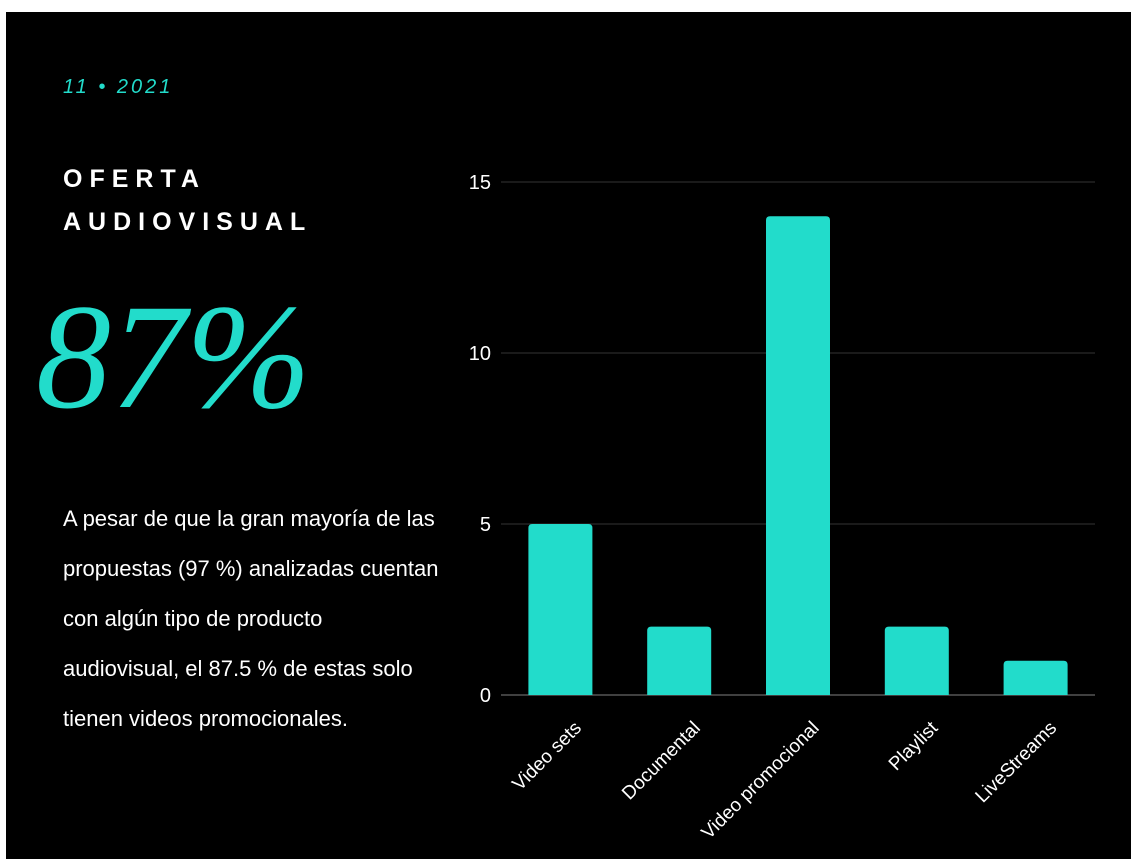 The width and height of the screenshot is (1131, 859). I want to click on x-tick-label: LiveStreams, so click(1017, 763).